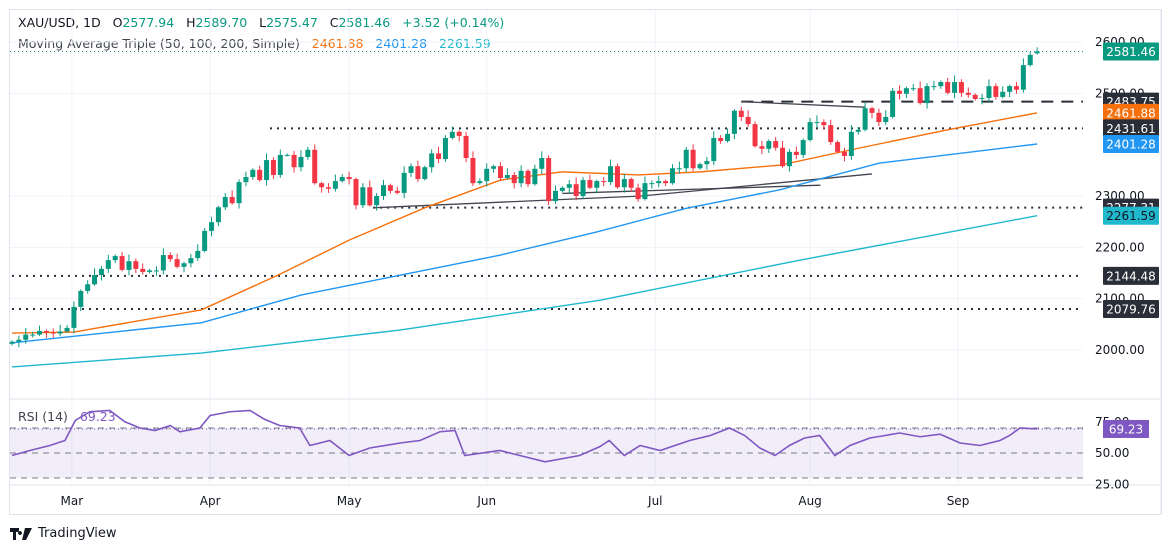 This screenshot has width=1174, height=552. What do you see at coordinates (292, 22) in the screenshot?
I see `low-value: 2575.47` at bounding box center [292, 22].